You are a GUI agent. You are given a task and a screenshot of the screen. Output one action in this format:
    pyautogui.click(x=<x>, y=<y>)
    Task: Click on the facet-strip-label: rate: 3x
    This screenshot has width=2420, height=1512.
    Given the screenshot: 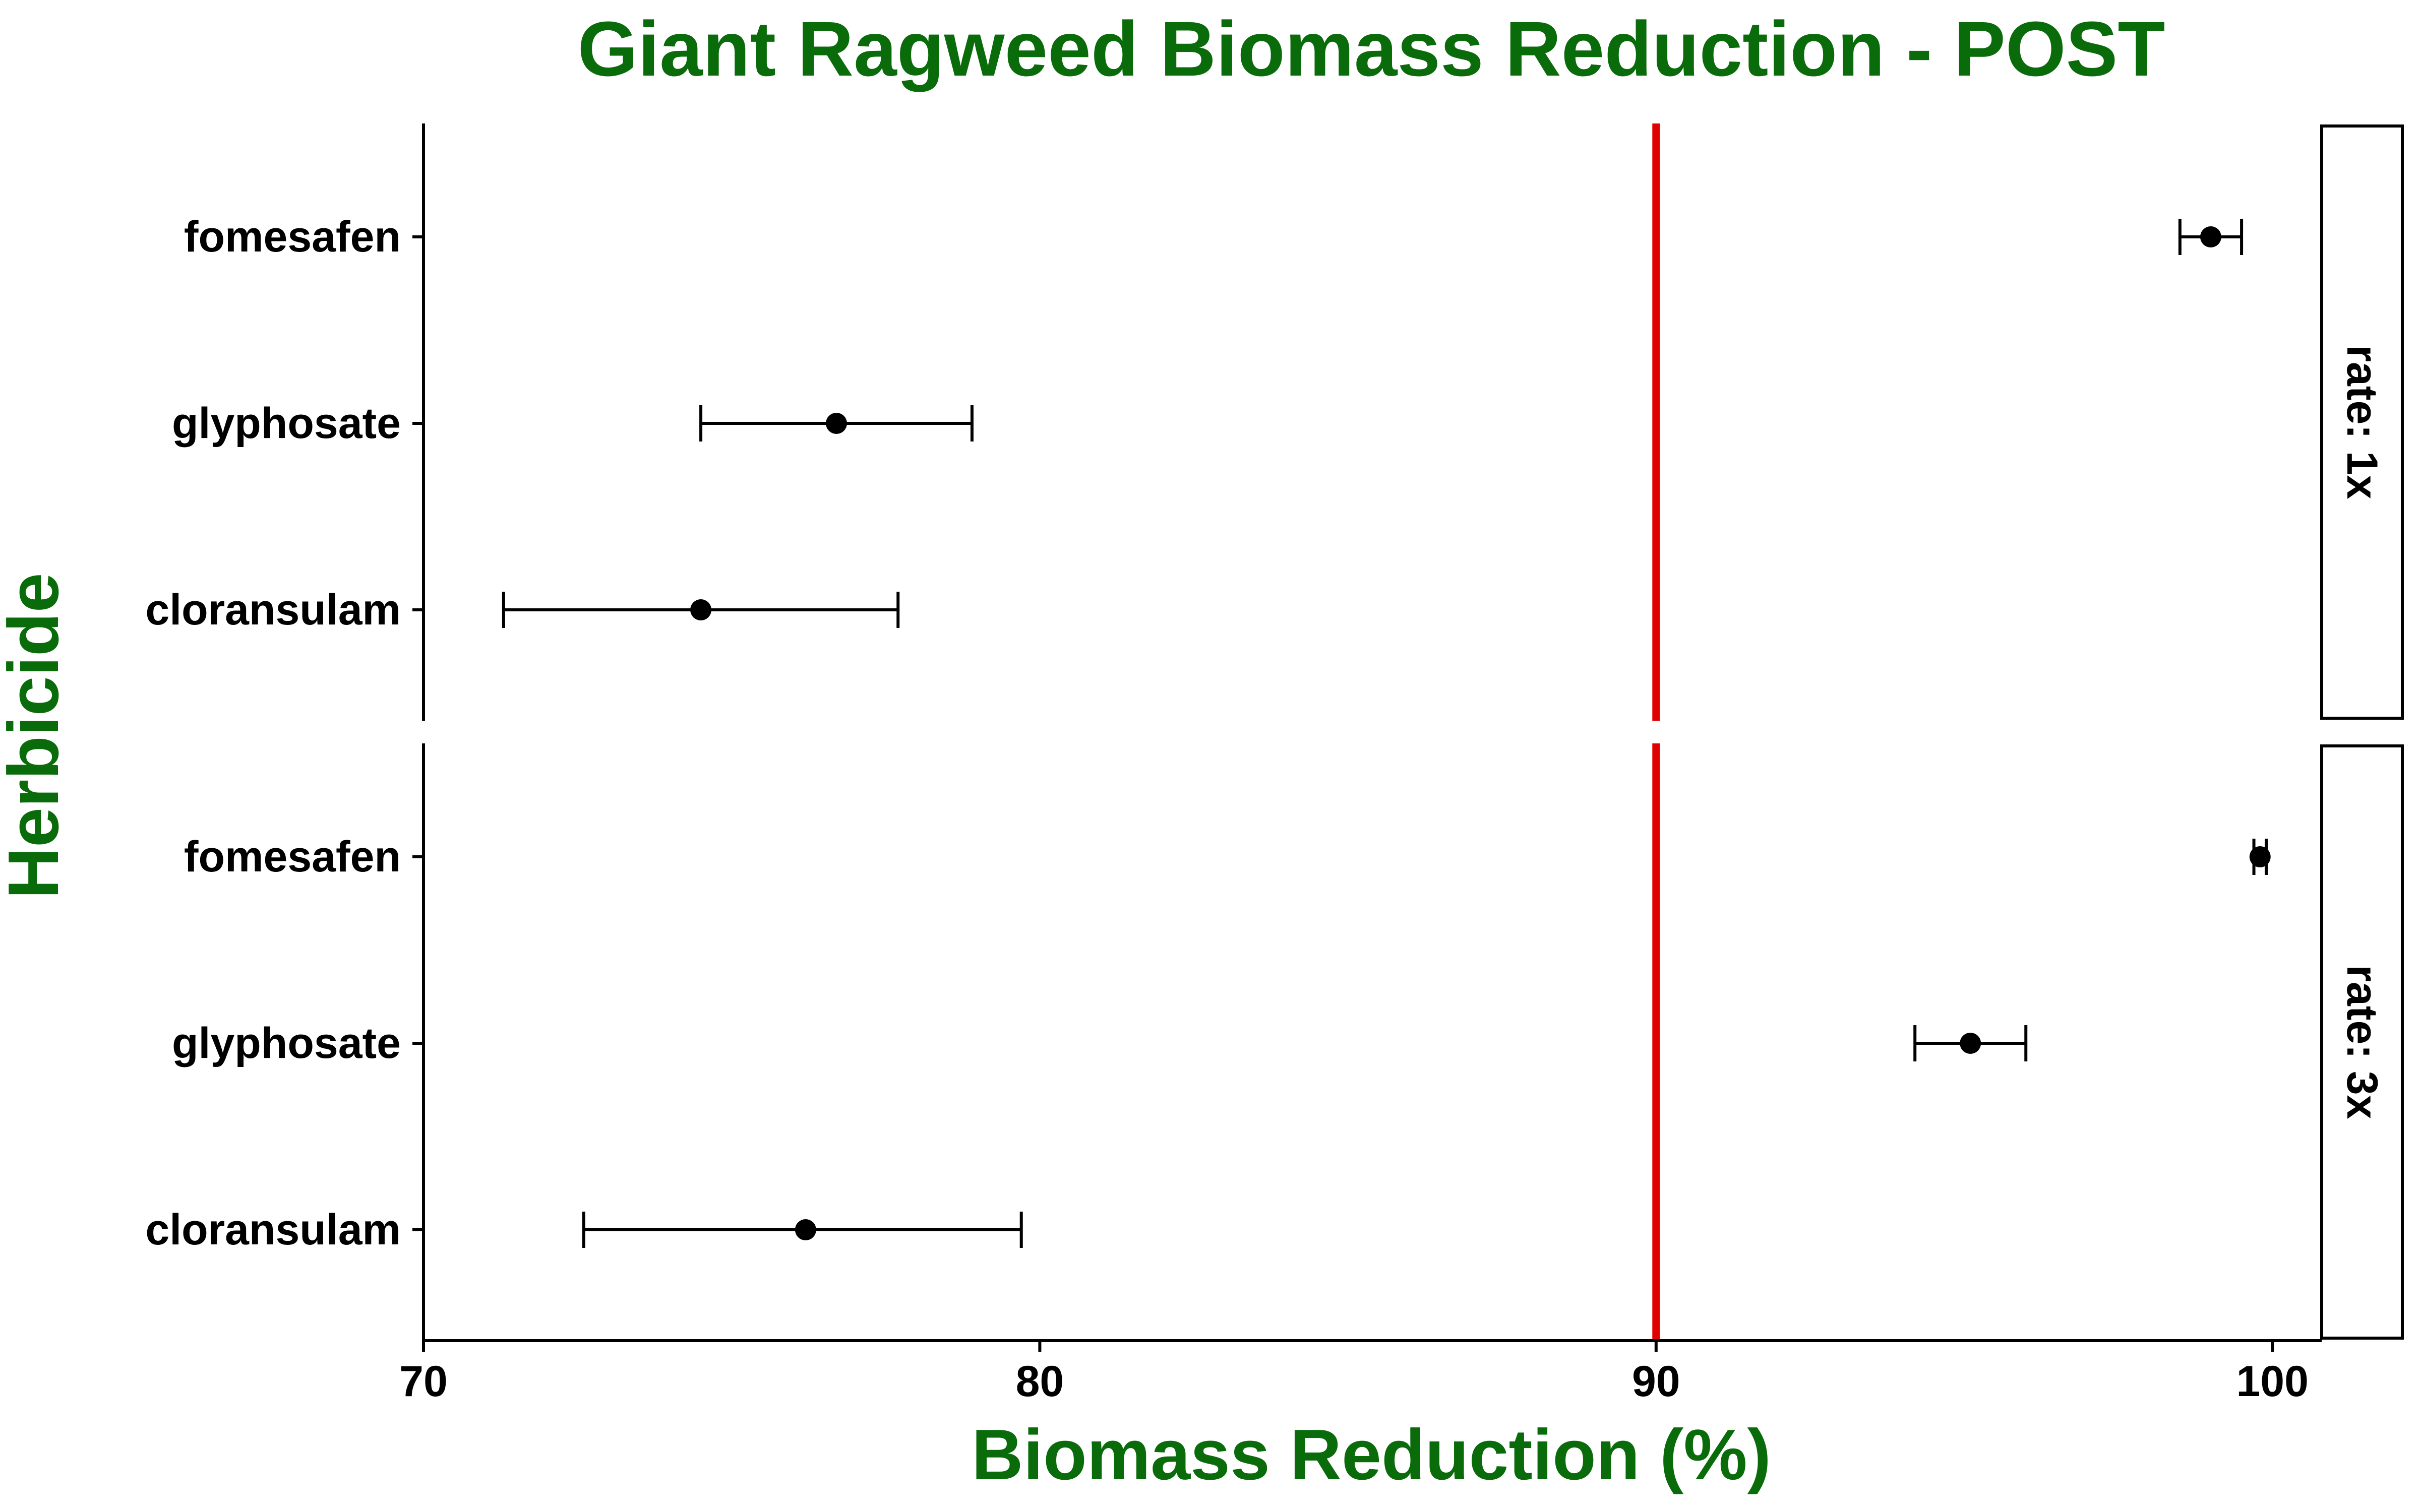 What is the action you would take?
    pyautogui.click(x=2362, y=1042)
    